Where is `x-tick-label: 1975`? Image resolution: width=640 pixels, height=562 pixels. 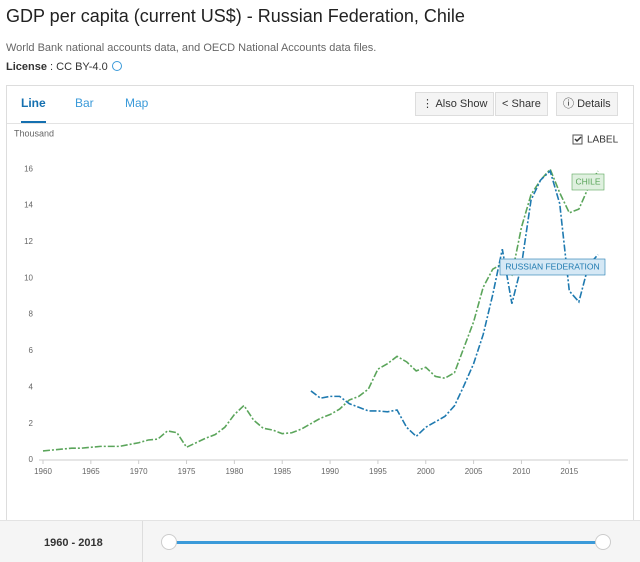 x-tick-label: 1975 is located at coordinates (187, 471).